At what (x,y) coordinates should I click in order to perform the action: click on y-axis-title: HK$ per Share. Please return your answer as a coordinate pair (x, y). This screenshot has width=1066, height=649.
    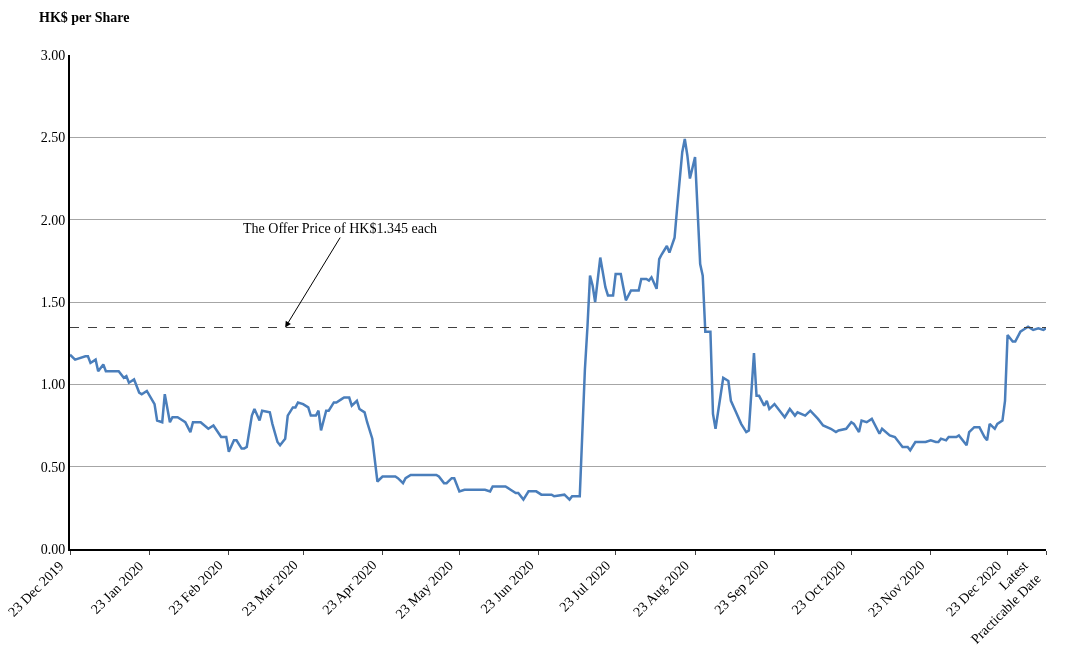
    Looking at the image, I should click on (84, 17).